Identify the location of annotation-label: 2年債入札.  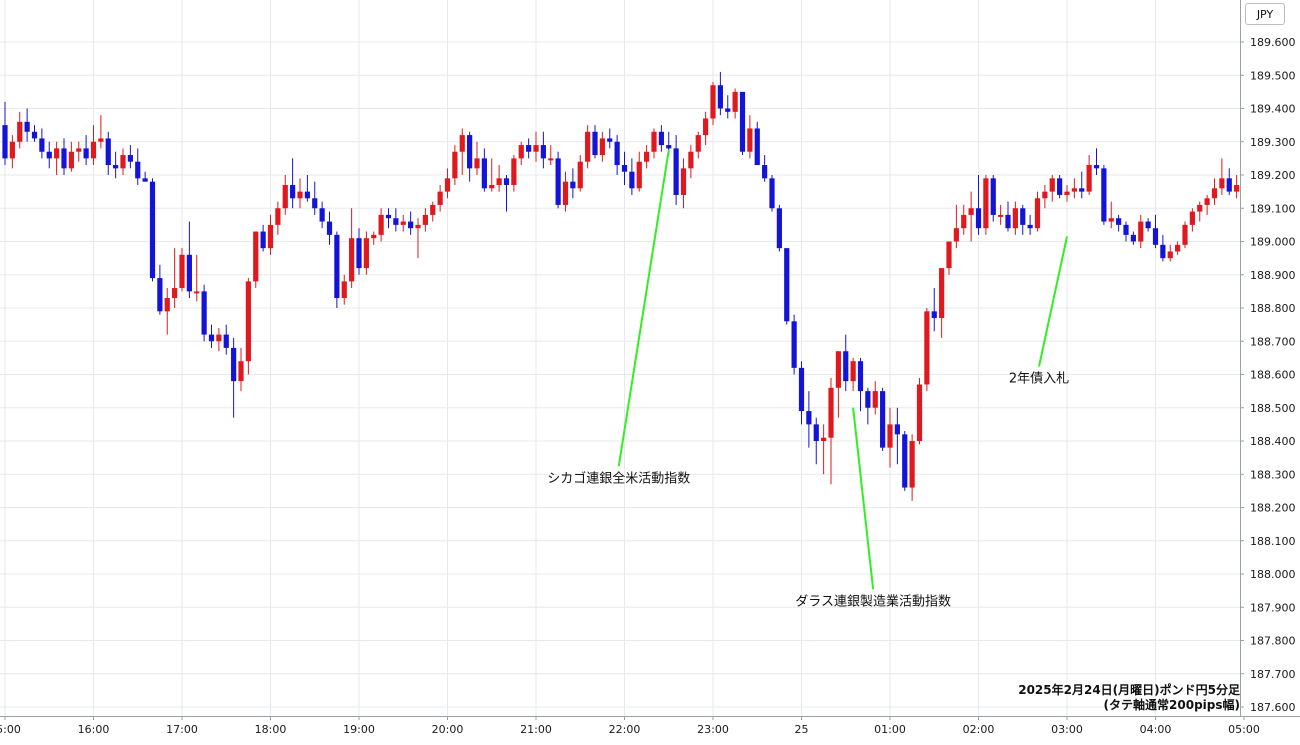
(1039, 379).